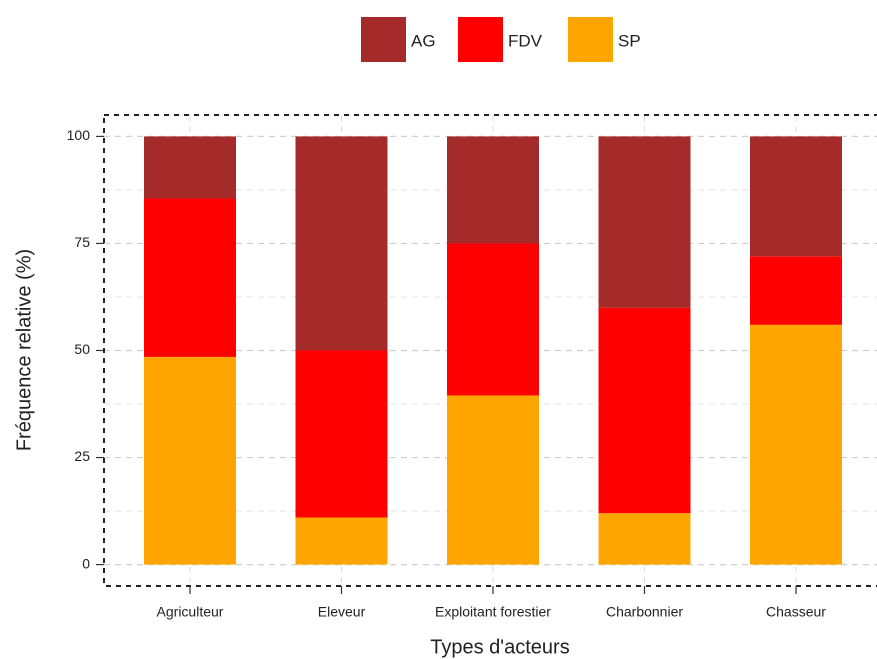 Image resolution: width=877 pixels, height=659 pixels. What do you see at coordinates (86, 563) in the screenshot?
I see `y-tick-label: 0` at bounding box center [86, 563].